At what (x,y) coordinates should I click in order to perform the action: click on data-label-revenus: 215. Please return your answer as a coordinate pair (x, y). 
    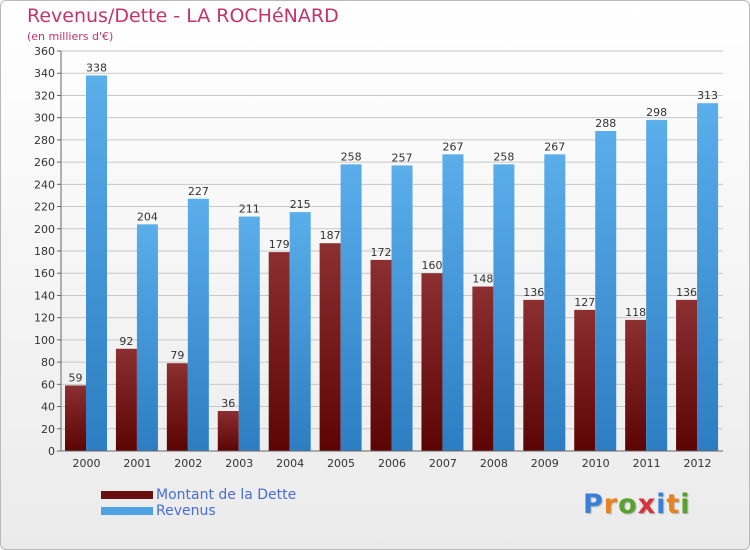
    Looking at the image, I should click on (300, 204).